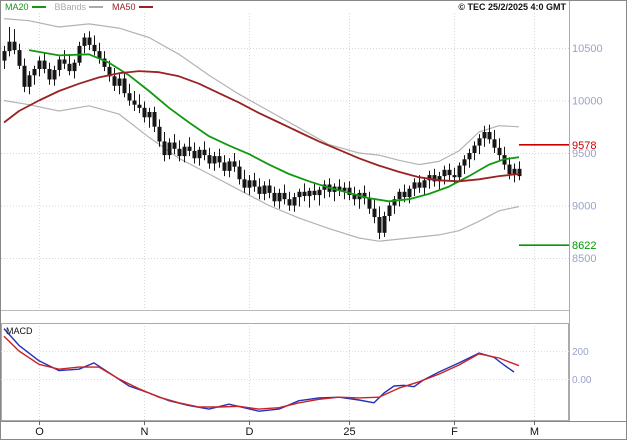 Image resolution: width=627 pixels, height=440 pixels. What do you see at coordinates (250, 432) in the screenshot?
I see `svg-text: D` at bounding box center [250, 432].